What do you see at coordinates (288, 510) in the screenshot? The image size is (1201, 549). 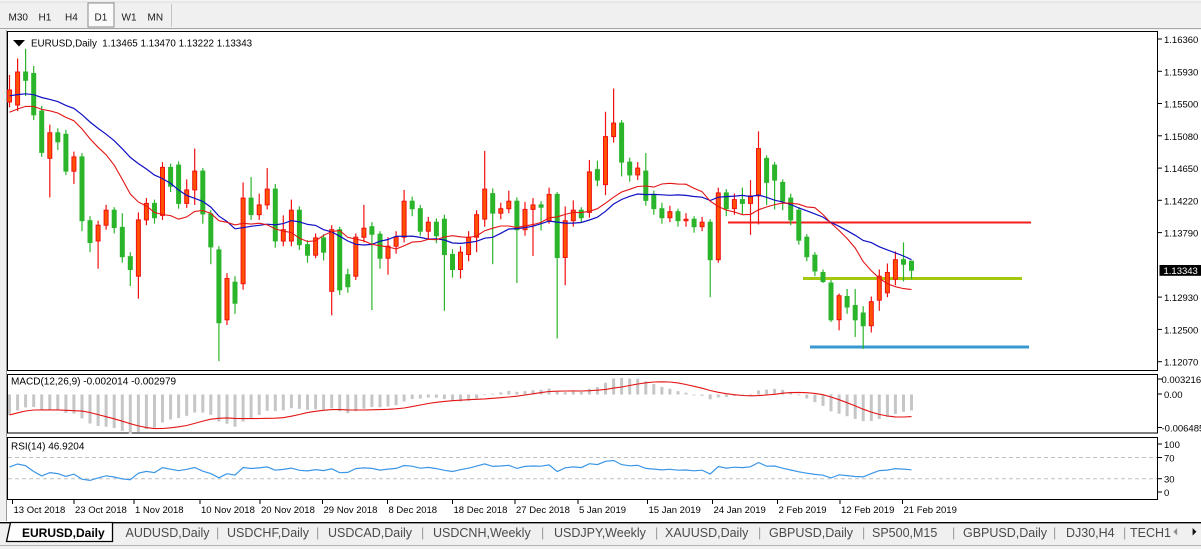 I see `svg-text: 20 Nov 2018` at bounding box center [288, 510].